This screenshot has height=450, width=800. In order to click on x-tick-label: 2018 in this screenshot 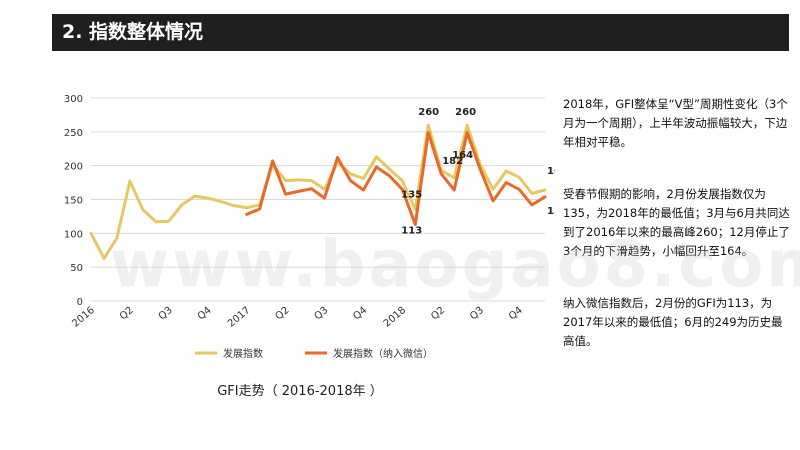, I will do `click(395, 317)`.